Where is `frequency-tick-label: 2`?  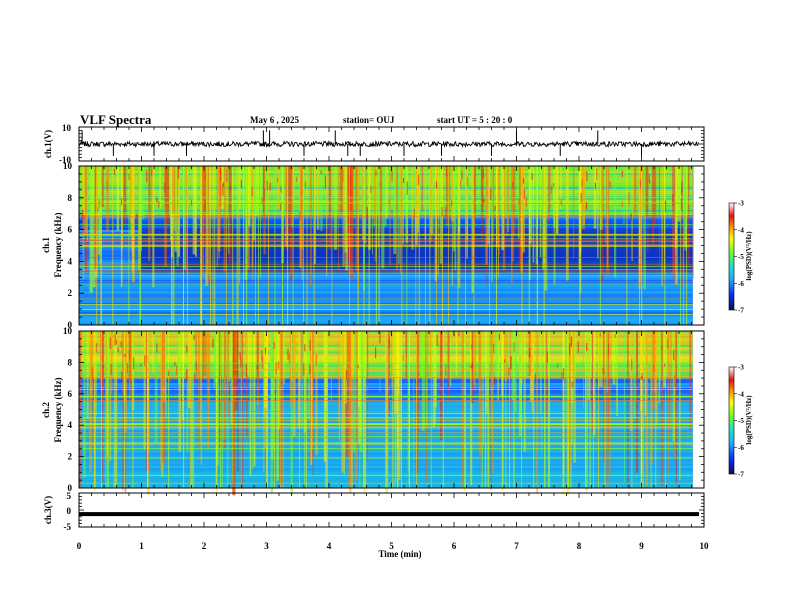 frequency-tick-label: 2 is located at coordinates (70, 293).